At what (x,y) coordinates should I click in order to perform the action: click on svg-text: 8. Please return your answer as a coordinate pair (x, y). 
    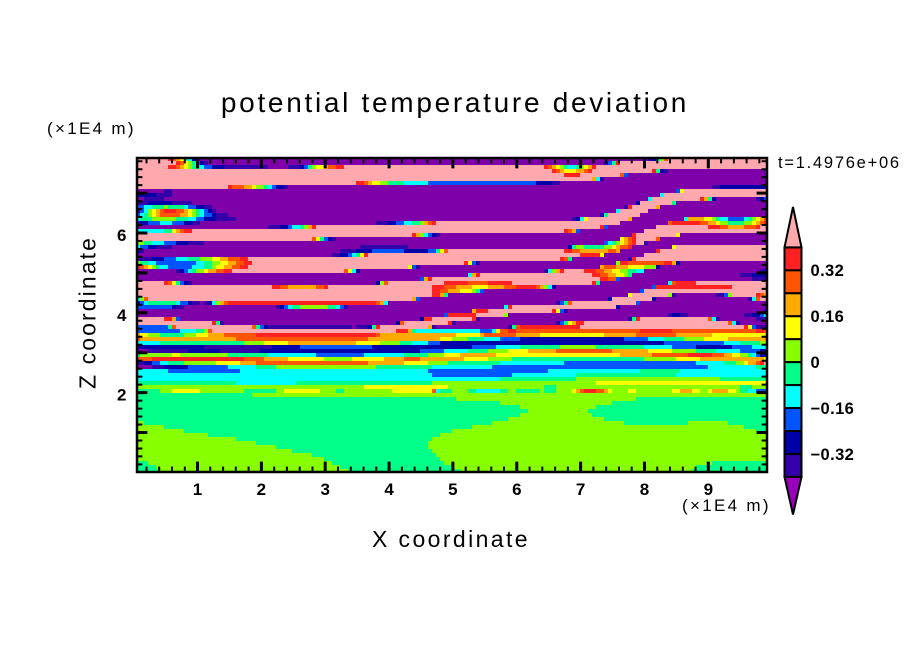
    Looking at the image, I should click on (644, 489).